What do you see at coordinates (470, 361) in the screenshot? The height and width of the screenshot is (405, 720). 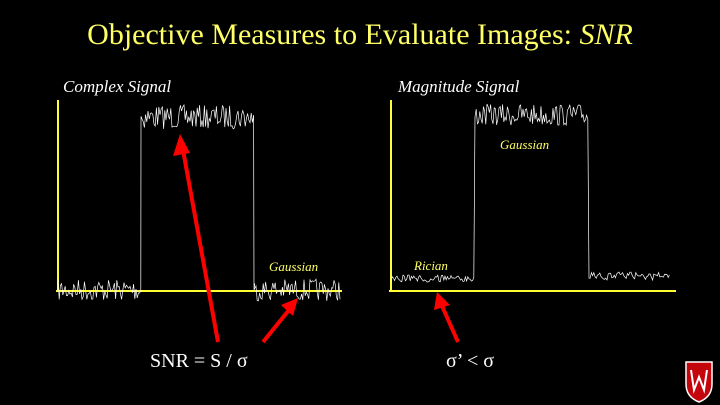 I see `sigma-comparison: σ’ < σ` at bounding box center [470, 361].